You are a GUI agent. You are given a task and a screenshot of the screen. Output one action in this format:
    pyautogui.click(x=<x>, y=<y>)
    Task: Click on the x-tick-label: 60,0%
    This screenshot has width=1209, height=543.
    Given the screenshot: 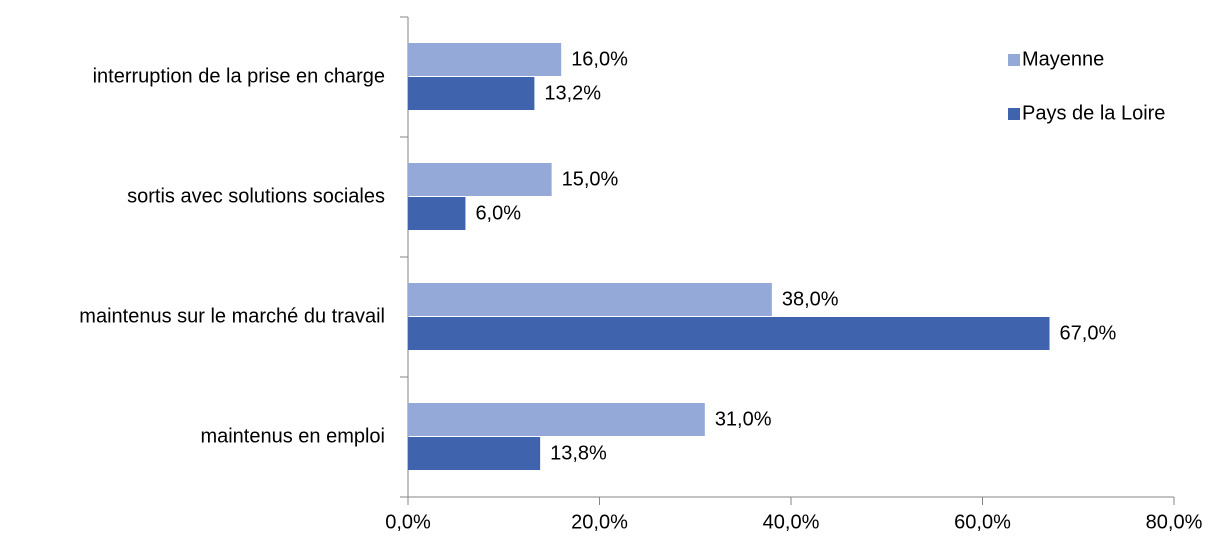 What is the action you would take?
    pyautogui.click(x=982, y=522)
    